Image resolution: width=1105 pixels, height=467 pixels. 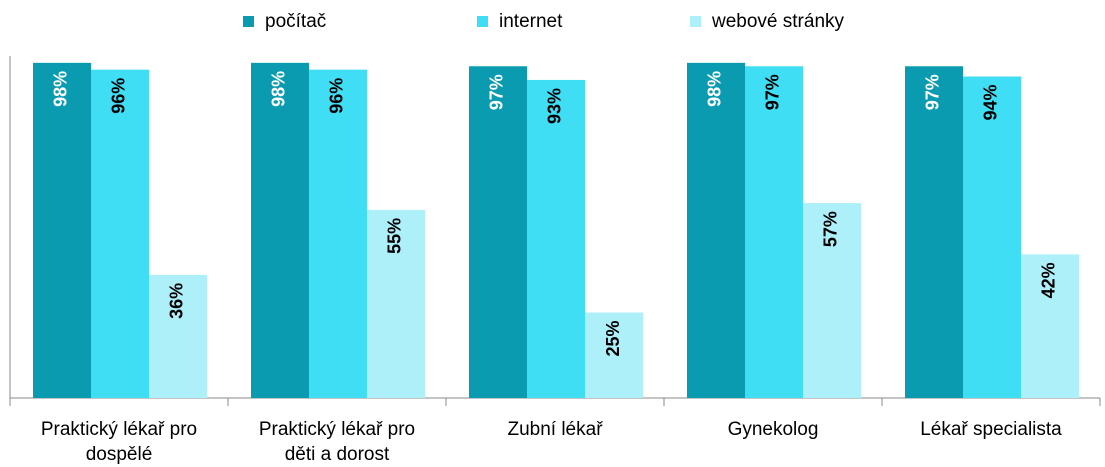 I want to click on legend-label: internet, so click(x=531, y=21).